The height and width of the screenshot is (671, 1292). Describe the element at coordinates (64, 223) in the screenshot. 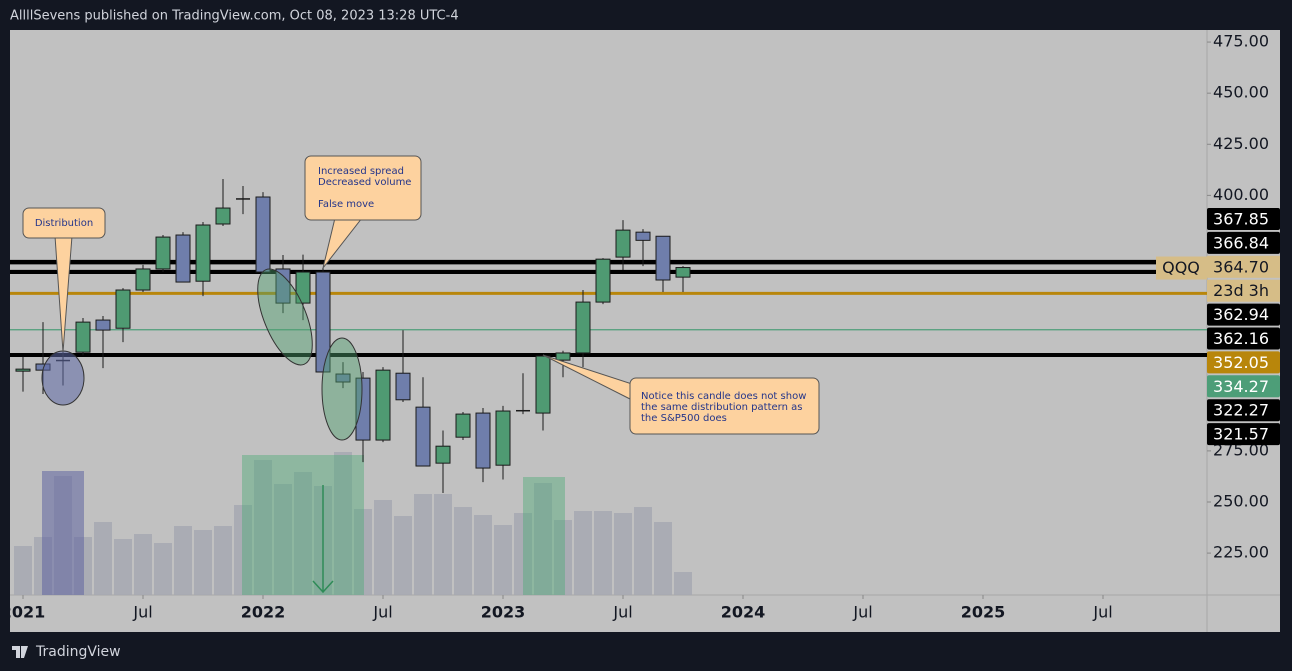

I see `annotation: Distribution` at that location.